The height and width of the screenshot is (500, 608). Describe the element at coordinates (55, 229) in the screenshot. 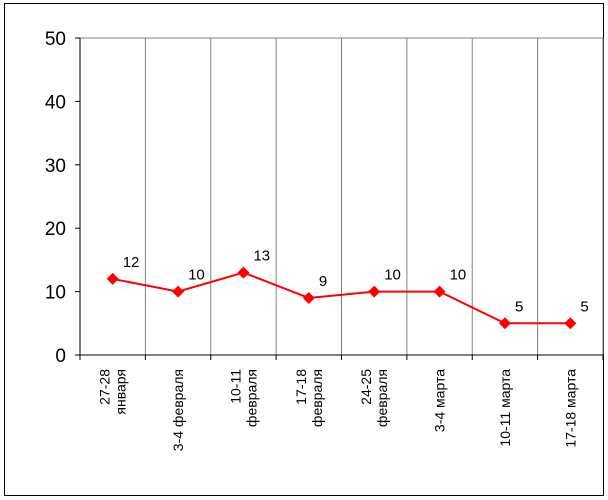

I see `y-tick-label: 20` at that location.